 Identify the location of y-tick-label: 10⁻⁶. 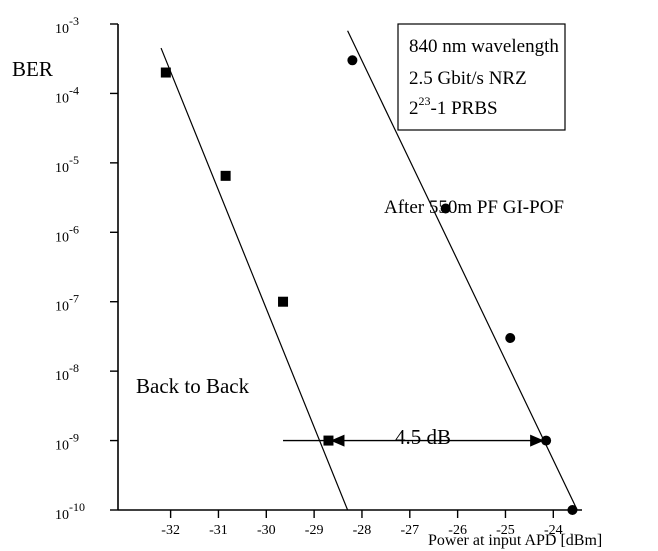
(67, 233).